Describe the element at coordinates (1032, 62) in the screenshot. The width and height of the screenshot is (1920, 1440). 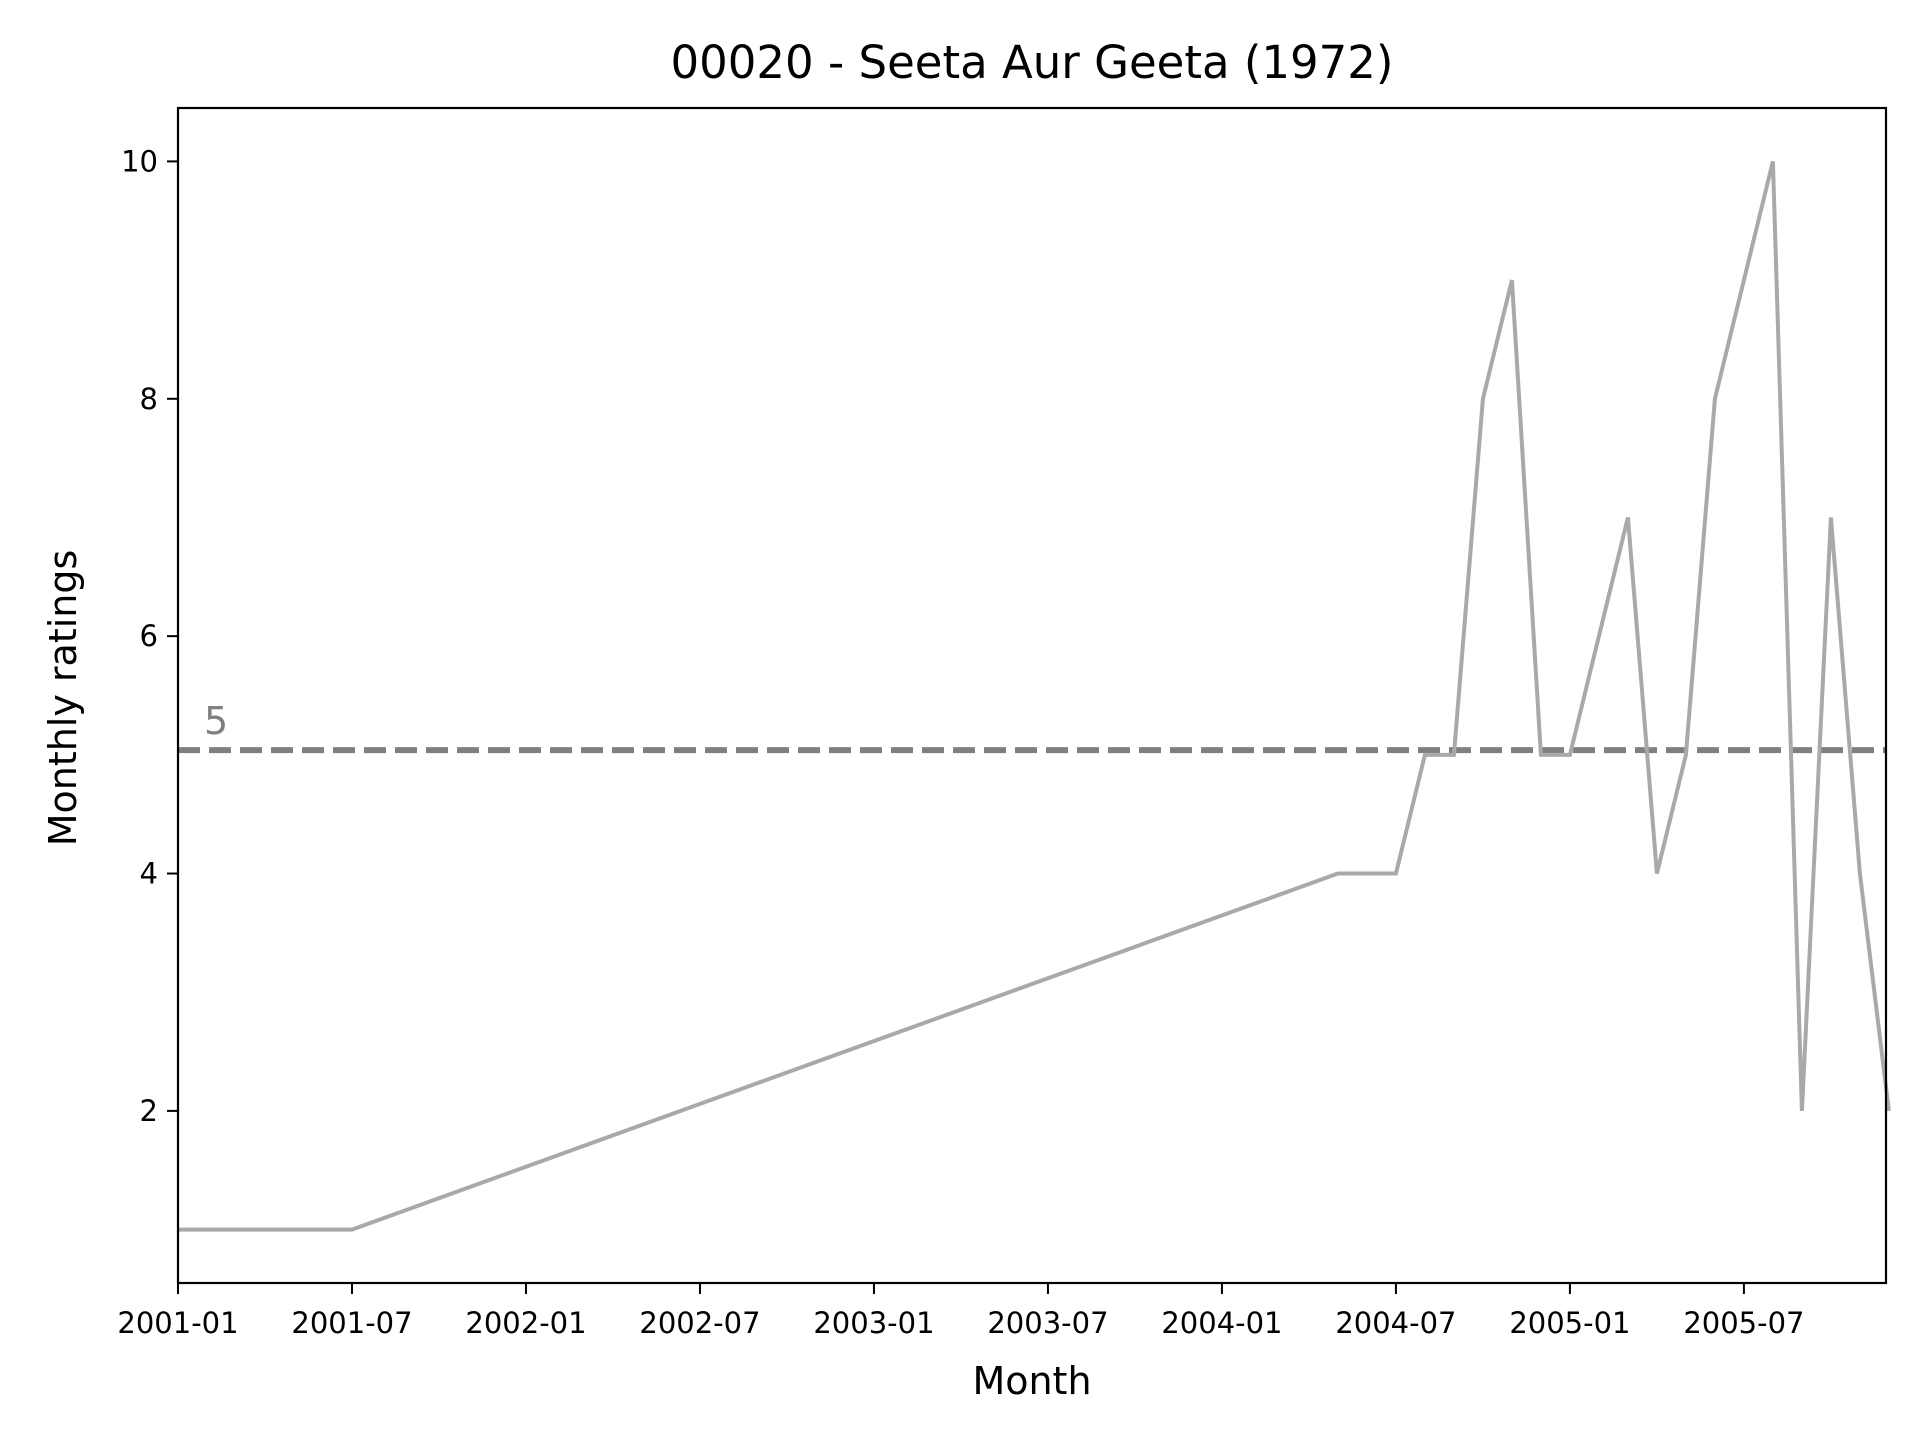
I see `chart-title: 00020 - Seeta Aur Geeta (1972)` at that location.